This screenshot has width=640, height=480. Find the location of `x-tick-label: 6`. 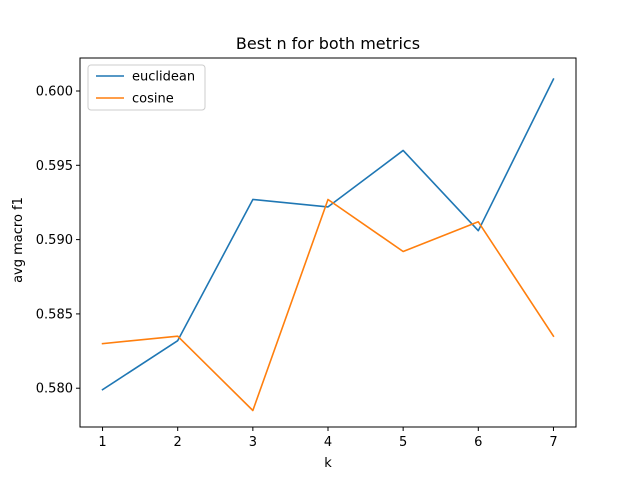

x-tick-label: 6 is located at coordinates (478, 442).